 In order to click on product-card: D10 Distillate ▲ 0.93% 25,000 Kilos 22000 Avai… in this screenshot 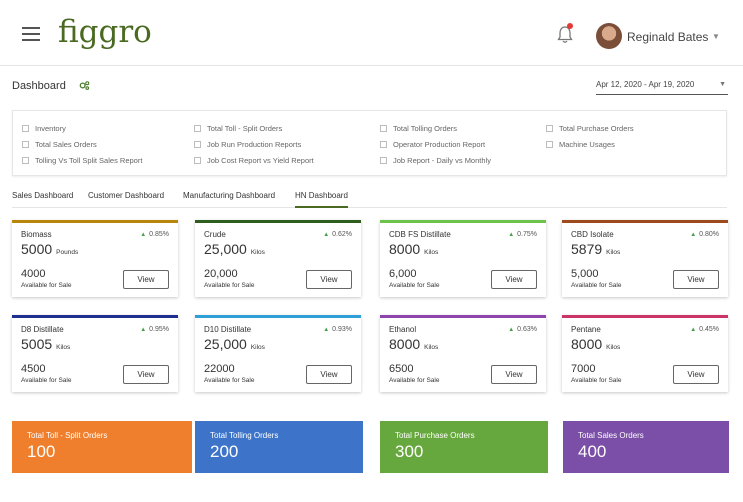, I will do `click(278, 353)`.